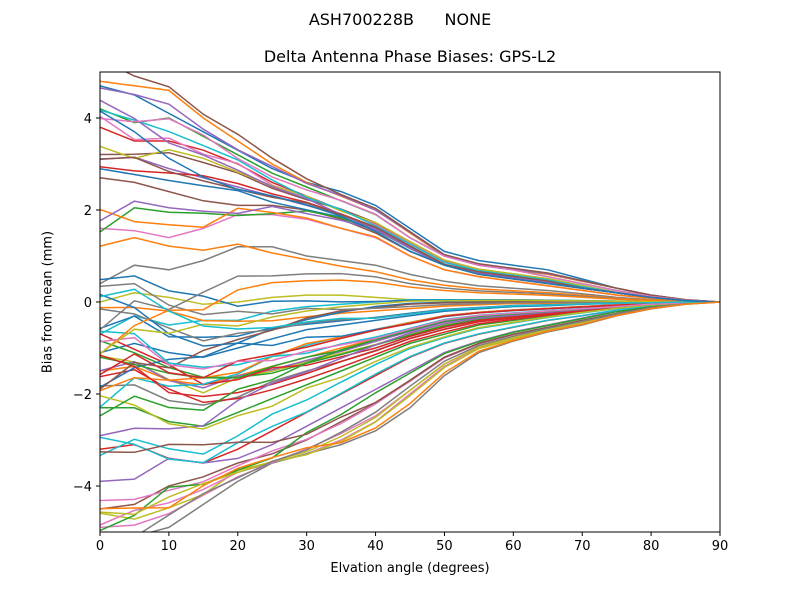  Describe the element at coordinates (410, 56) in the screenshot. I see `chart-title: Delta Antenna Phase Biases: GPS-L2` at that location.